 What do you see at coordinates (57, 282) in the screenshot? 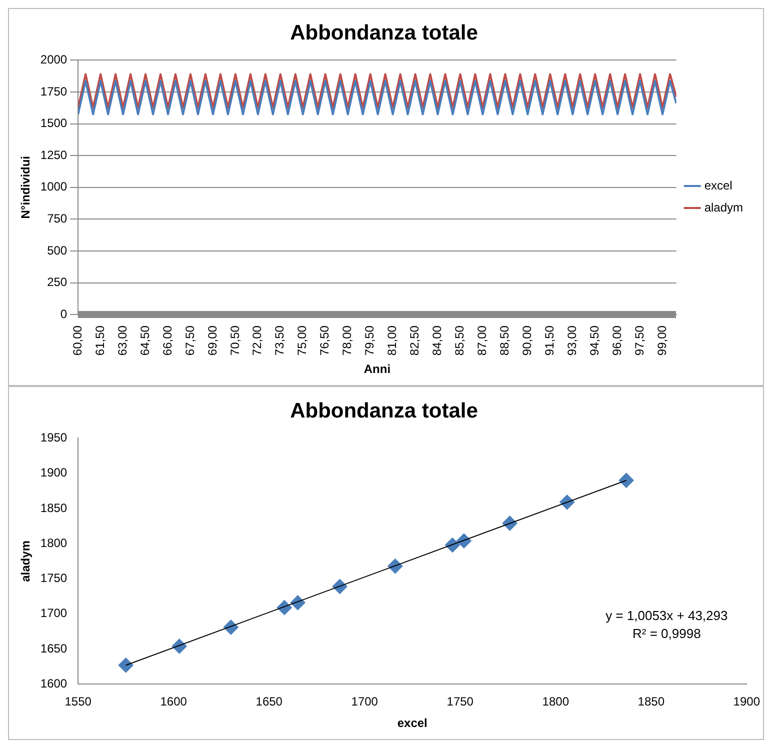
I see `y-tick-label: 250` at bounding box center [57, 282].